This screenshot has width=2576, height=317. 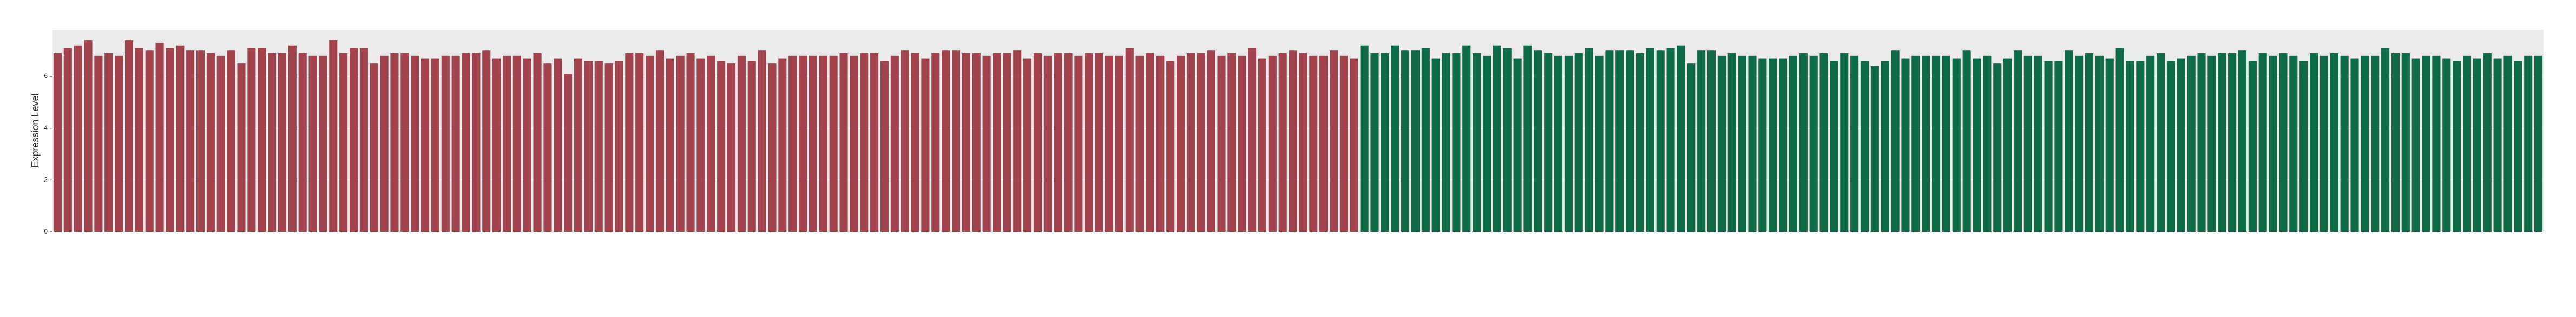 I want to click on y-tick-label: 0, so click(x=46, y=231).